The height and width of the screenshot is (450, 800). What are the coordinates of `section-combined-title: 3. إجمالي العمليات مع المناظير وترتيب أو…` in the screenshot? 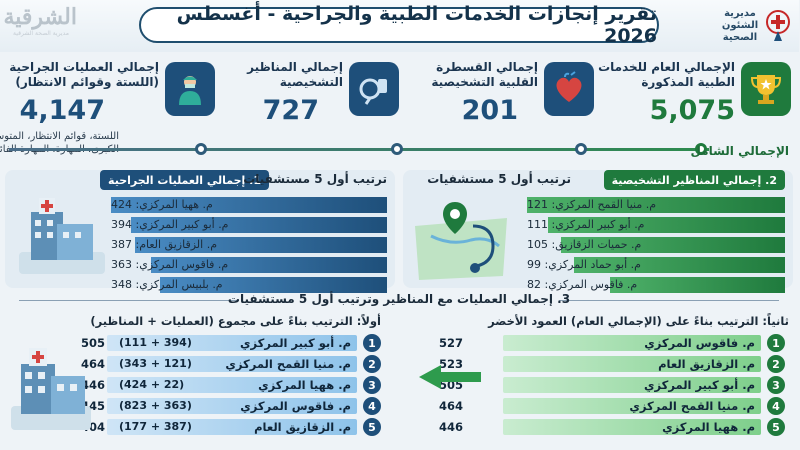 It's located at (400, 299).